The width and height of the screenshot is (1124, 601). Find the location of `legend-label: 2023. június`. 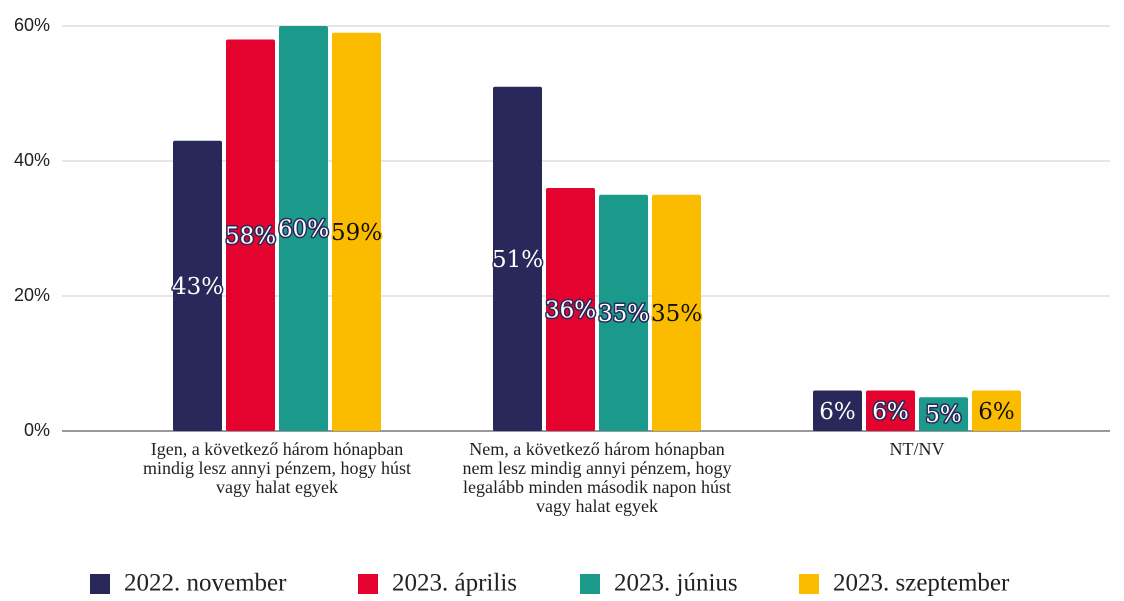

legend-label: 2023. június is located at coordinates (676, 583).